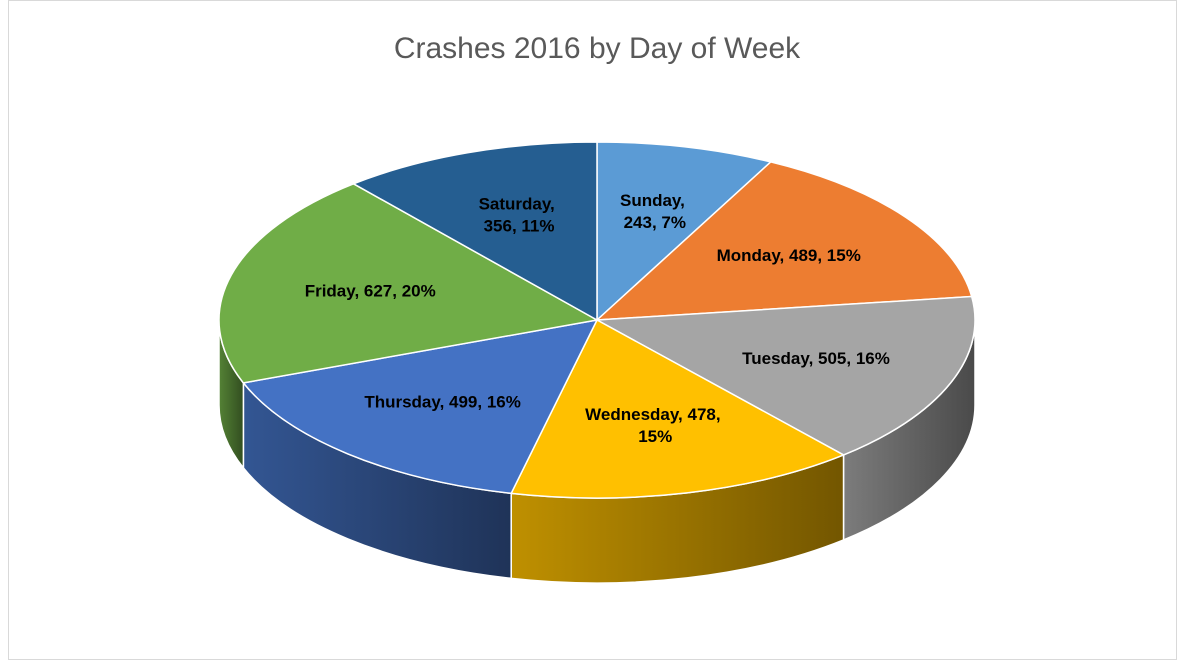  I want to click on data-label: Monday, 489, 15%, so click(789, 255).